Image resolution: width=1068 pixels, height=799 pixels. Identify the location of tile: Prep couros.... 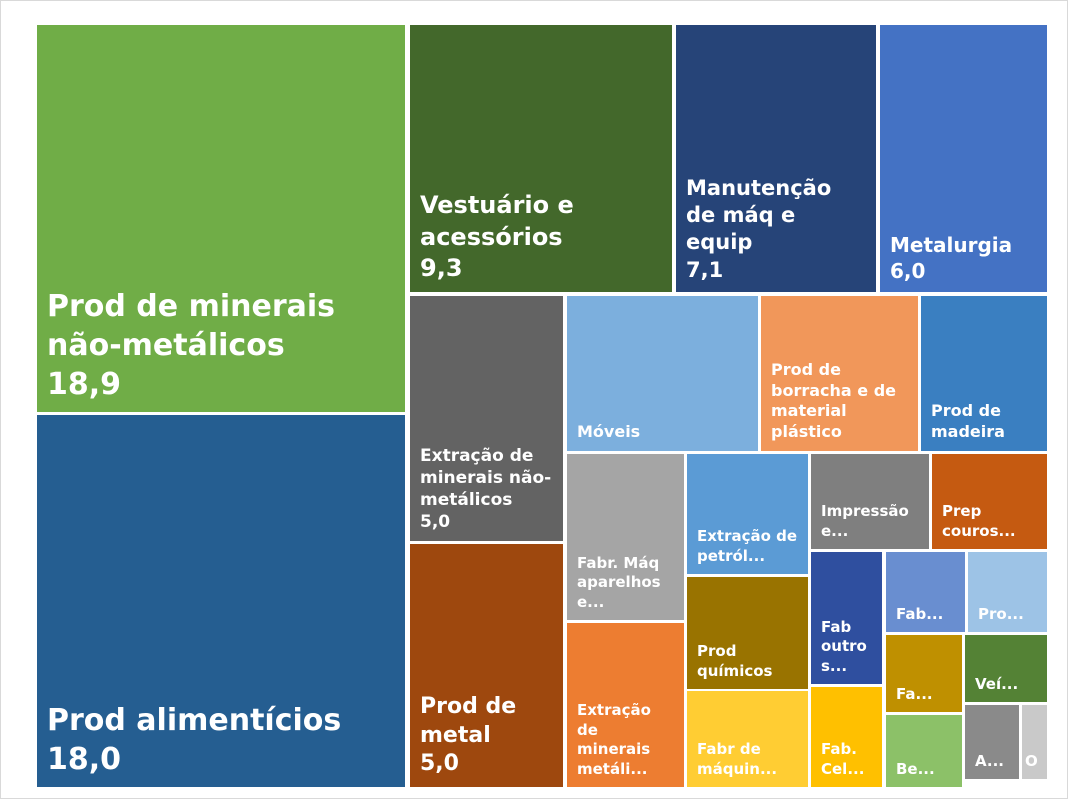
(989, 501).